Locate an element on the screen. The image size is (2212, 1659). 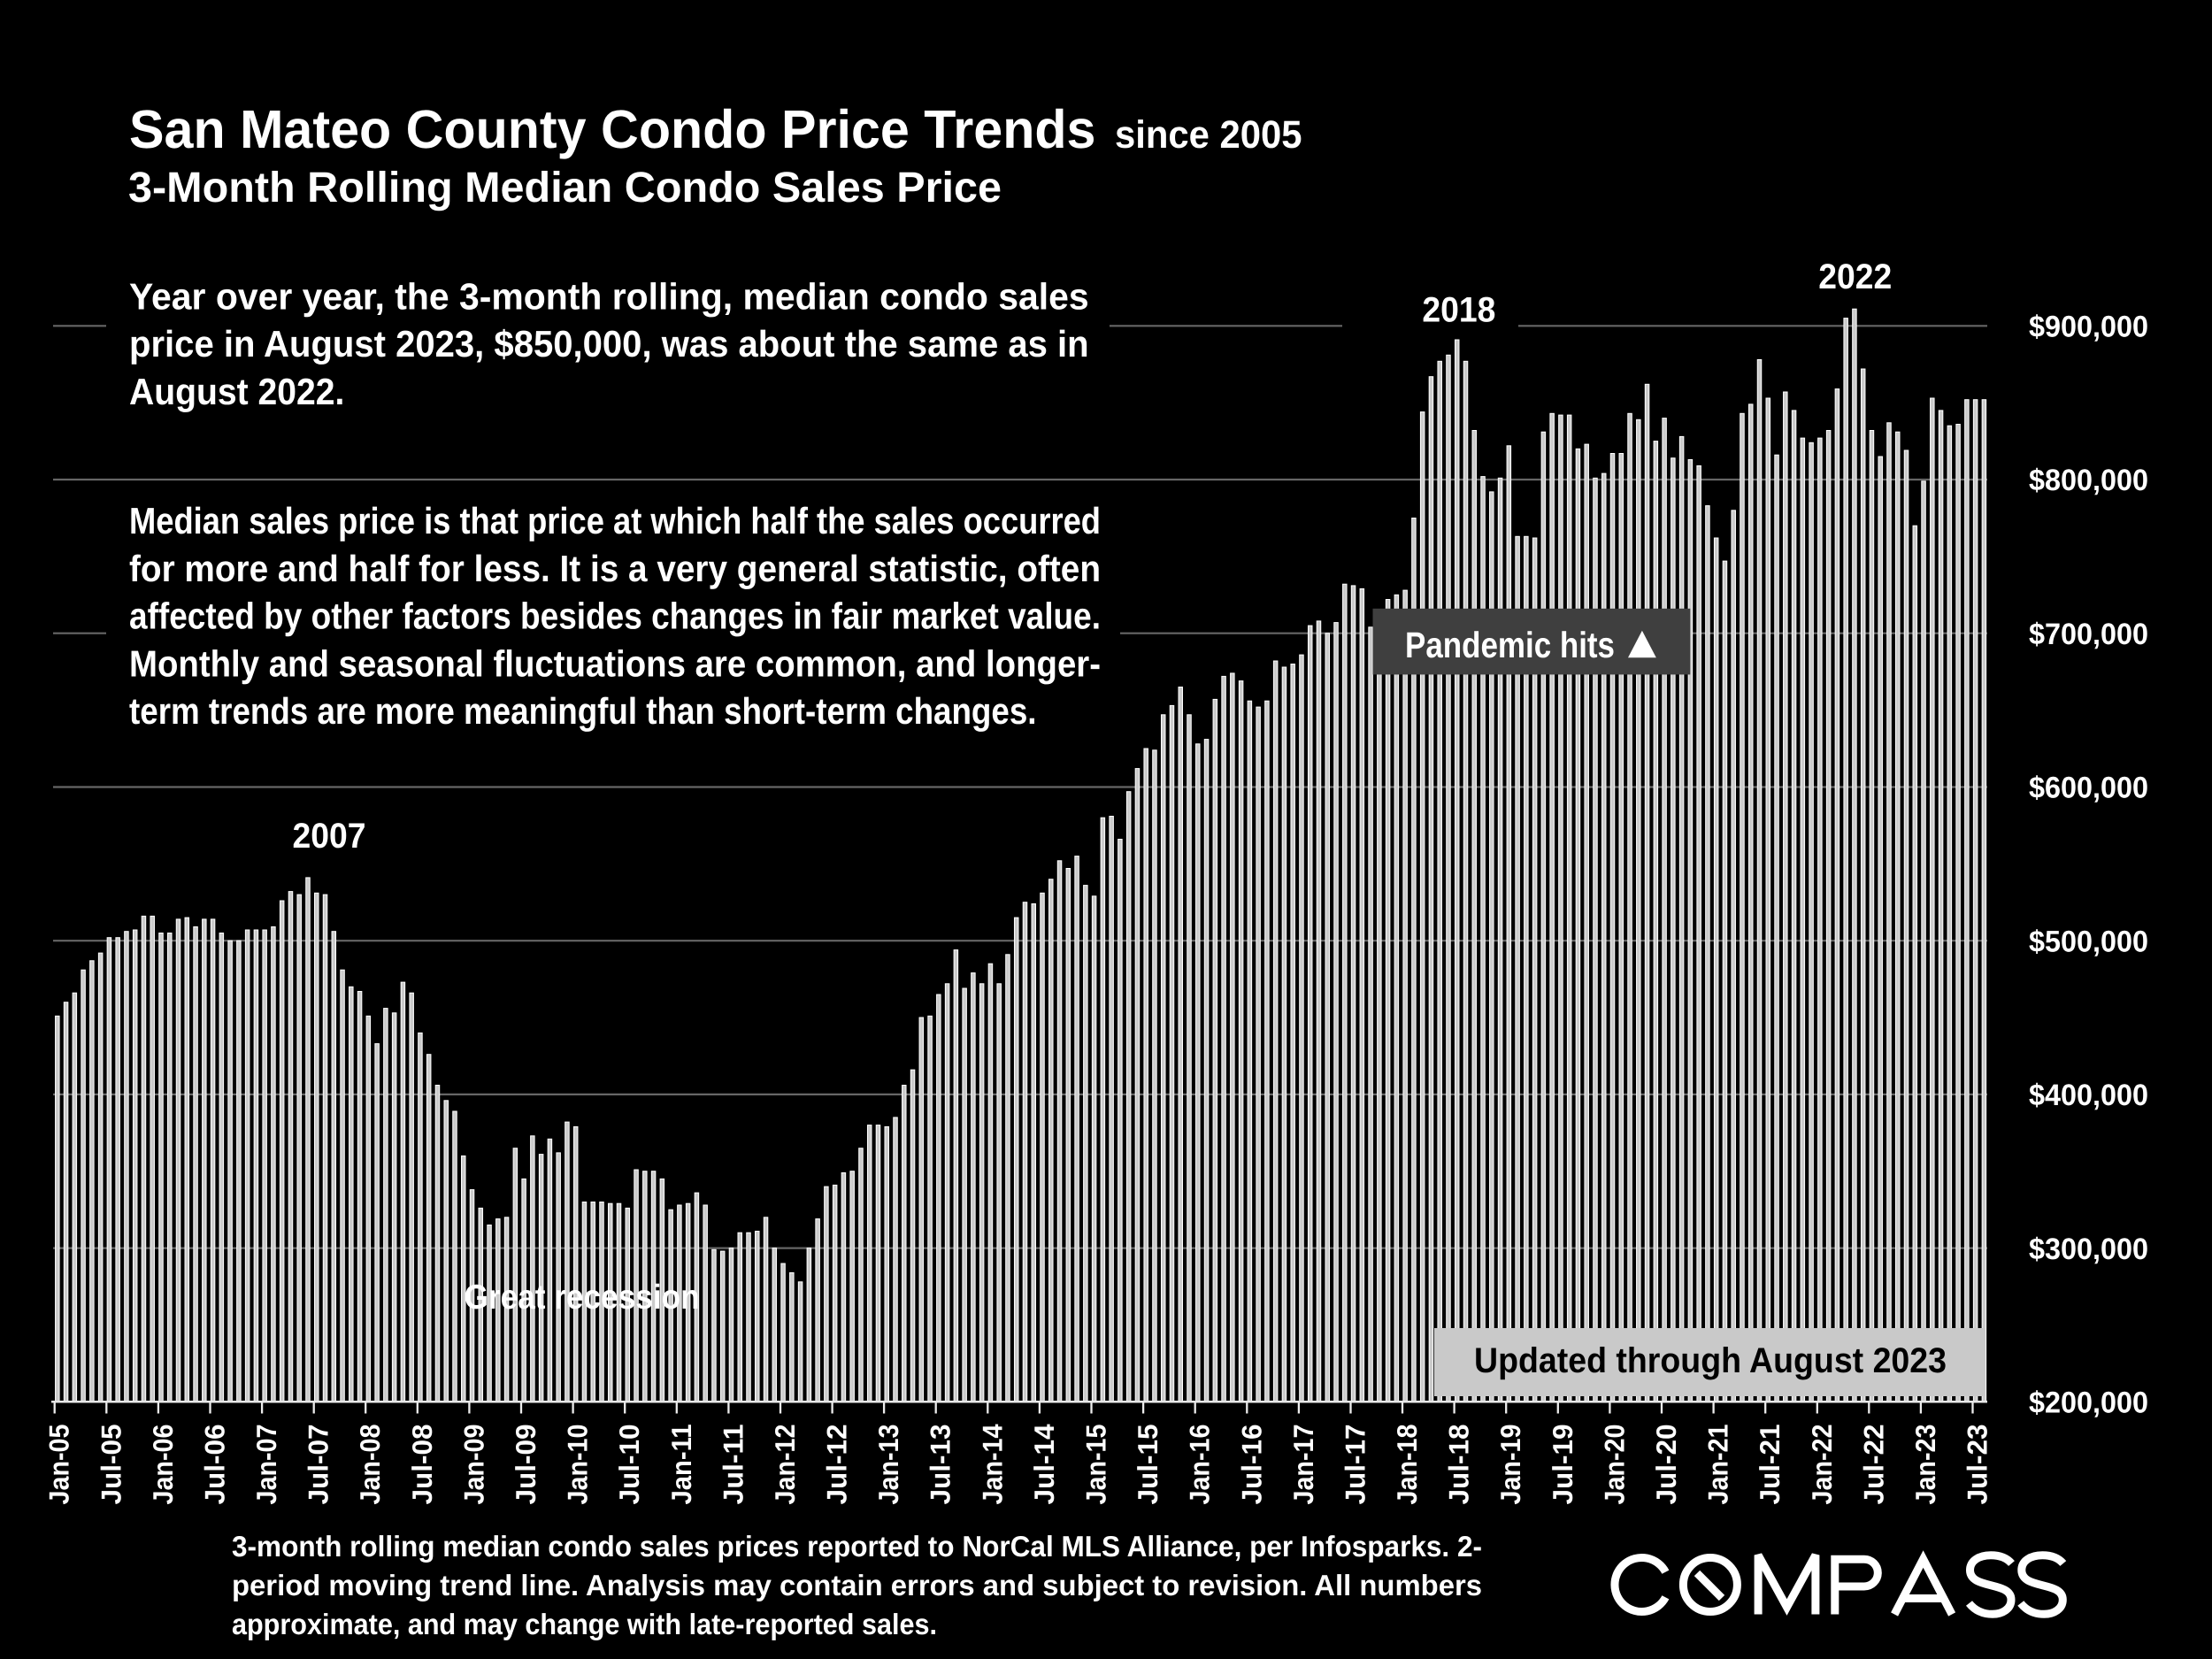
svg-text: Jan-18 is located at coordinates (1407, 1465).